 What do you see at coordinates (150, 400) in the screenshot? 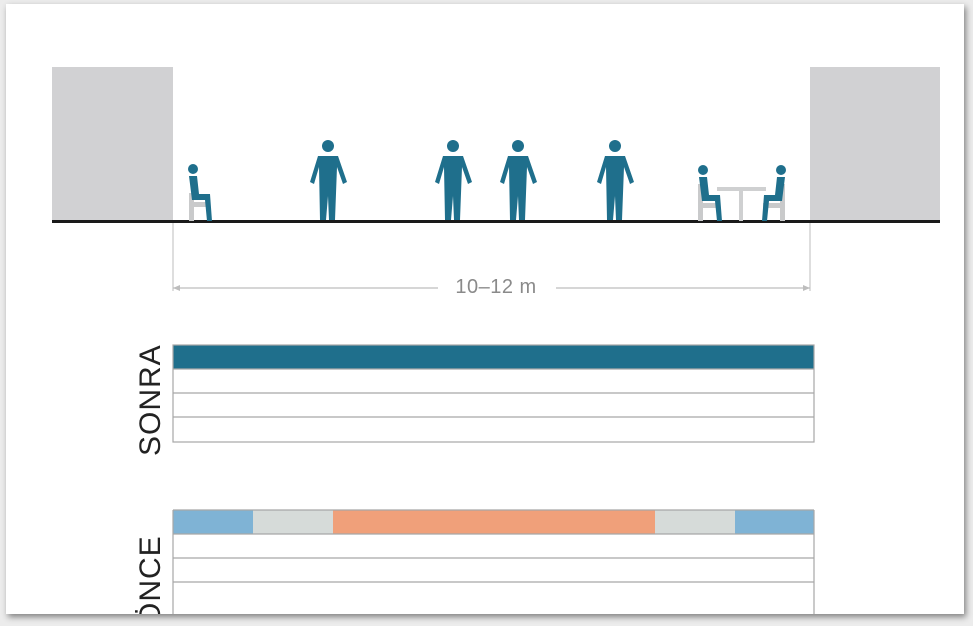
I see `after-label: SONRA` at bounding box center [150, 400].